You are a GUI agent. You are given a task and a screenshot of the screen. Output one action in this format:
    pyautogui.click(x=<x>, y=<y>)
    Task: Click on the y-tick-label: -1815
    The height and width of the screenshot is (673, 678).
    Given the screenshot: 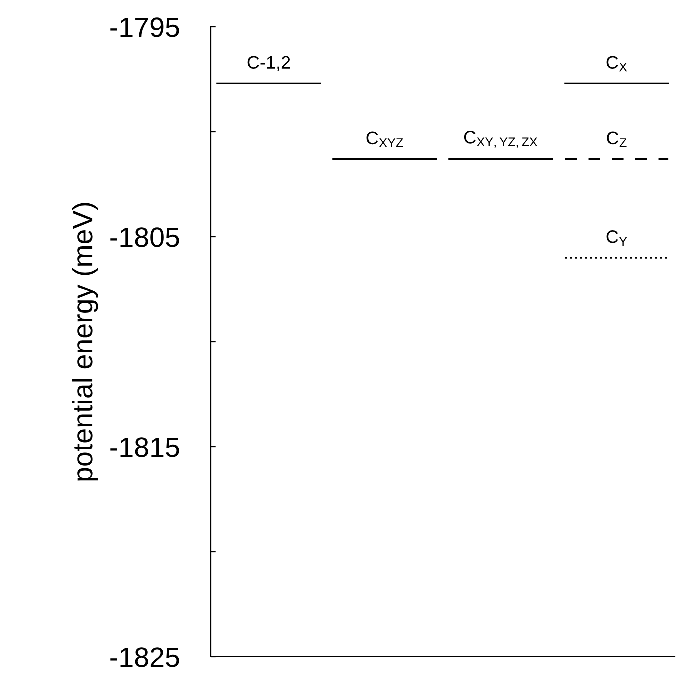 What is the action you would take?
    pyautogui.click(x=145, y=448)
    